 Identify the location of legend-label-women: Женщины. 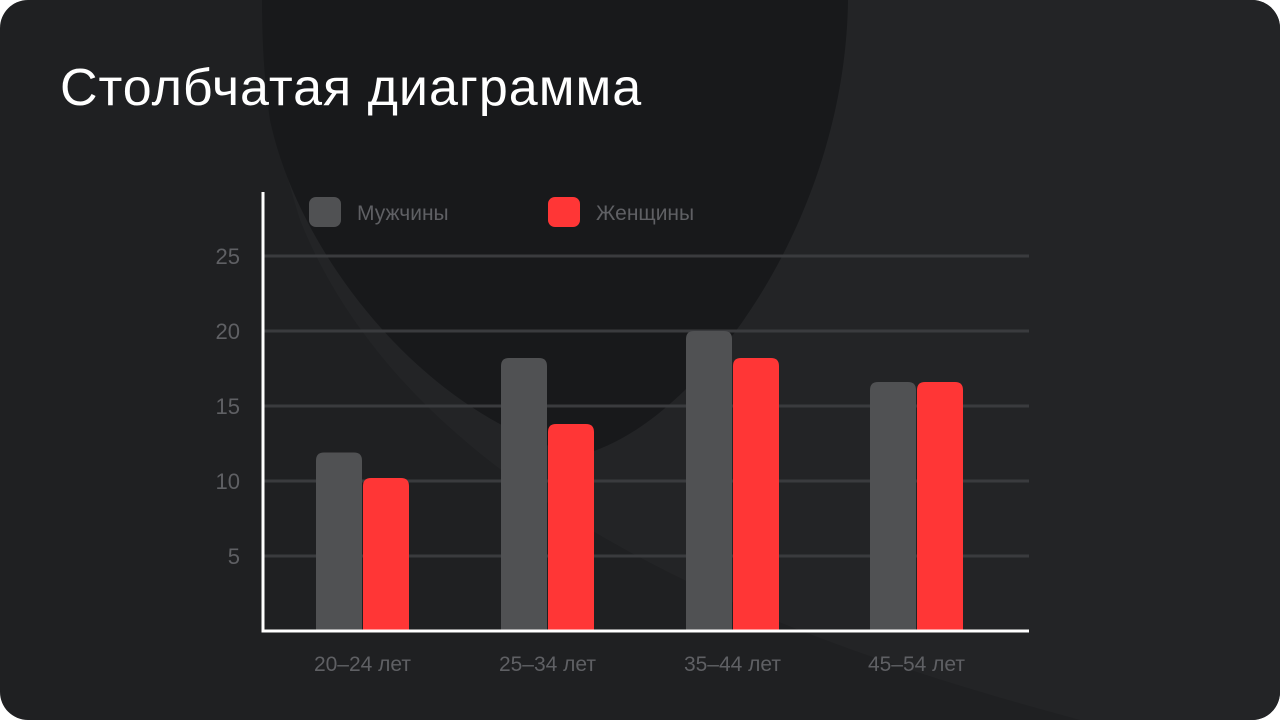
(645, 213).